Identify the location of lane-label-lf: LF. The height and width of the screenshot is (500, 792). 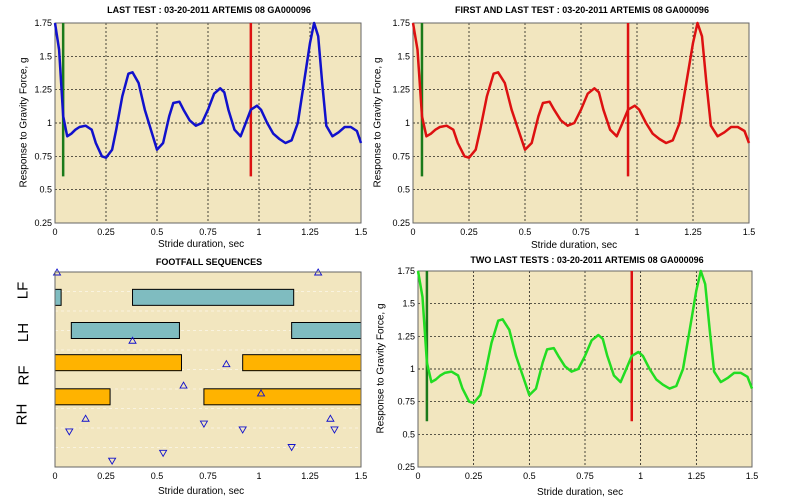
(23, 290).